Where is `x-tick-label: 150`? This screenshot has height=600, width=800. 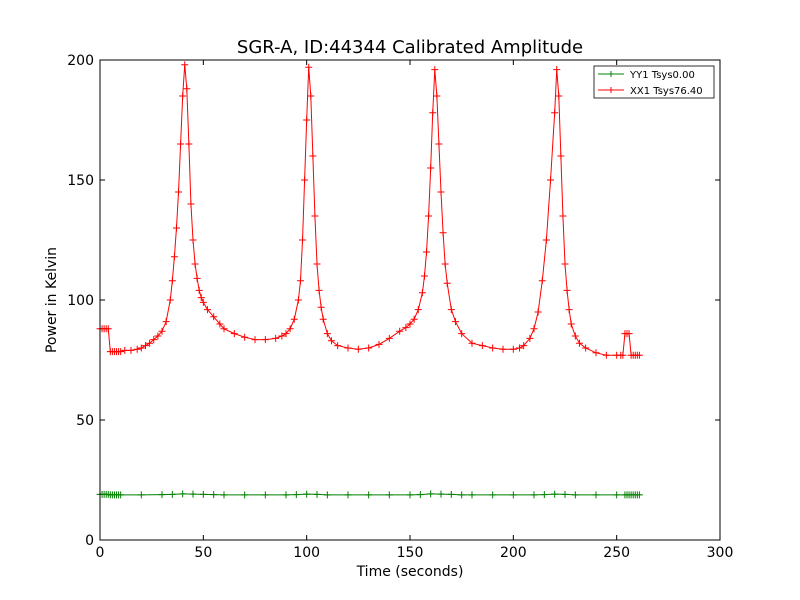 x-tick-label: 150 is located at coordinates (410, 553).